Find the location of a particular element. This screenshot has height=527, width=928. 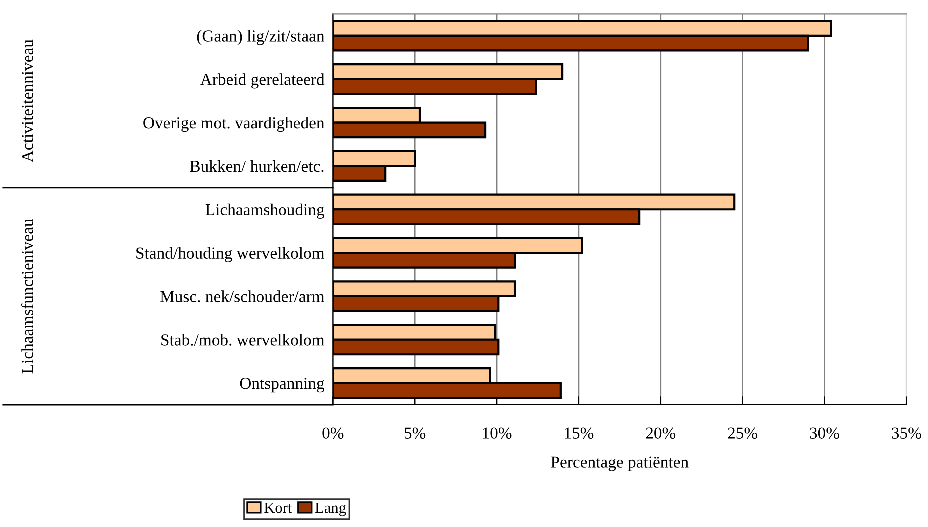

y-tick-label: Musc. nek/schouder/arm is located at coordinates (242, 296).